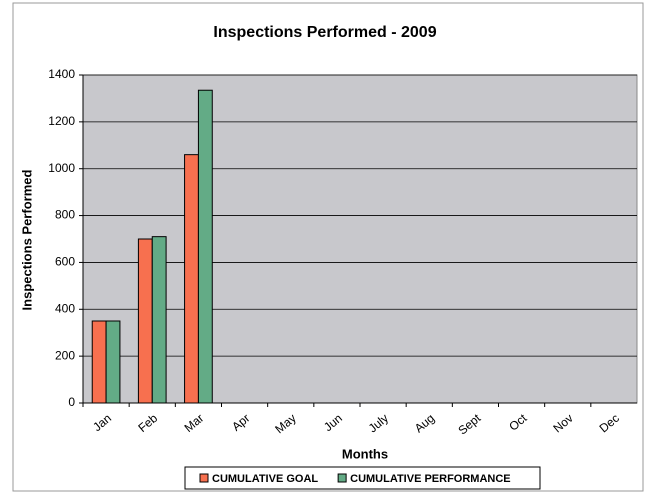 The image size is (651, 495). I want to click on y-axis-title: Inspections Performed, so click(26, 240).